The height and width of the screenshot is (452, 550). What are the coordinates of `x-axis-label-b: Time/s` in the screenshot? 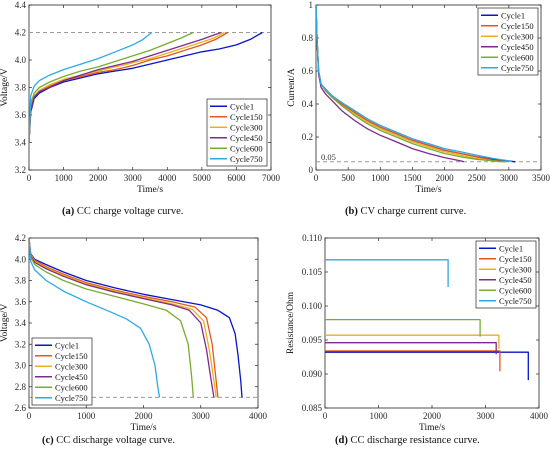 It's located at (428, 190).